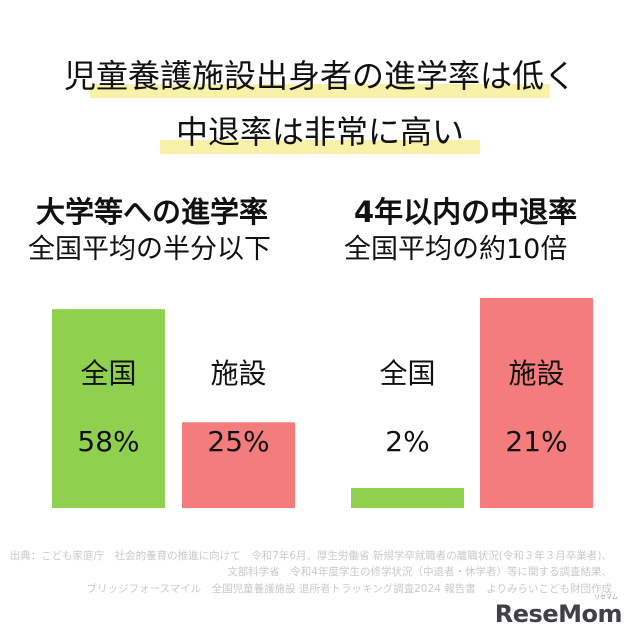  What do you see at coordinates (319, 76) in the screenshot?
I see `headline-line-1: 児童養護施設出身者の進学率は低く` at bounding box center [319, 76].